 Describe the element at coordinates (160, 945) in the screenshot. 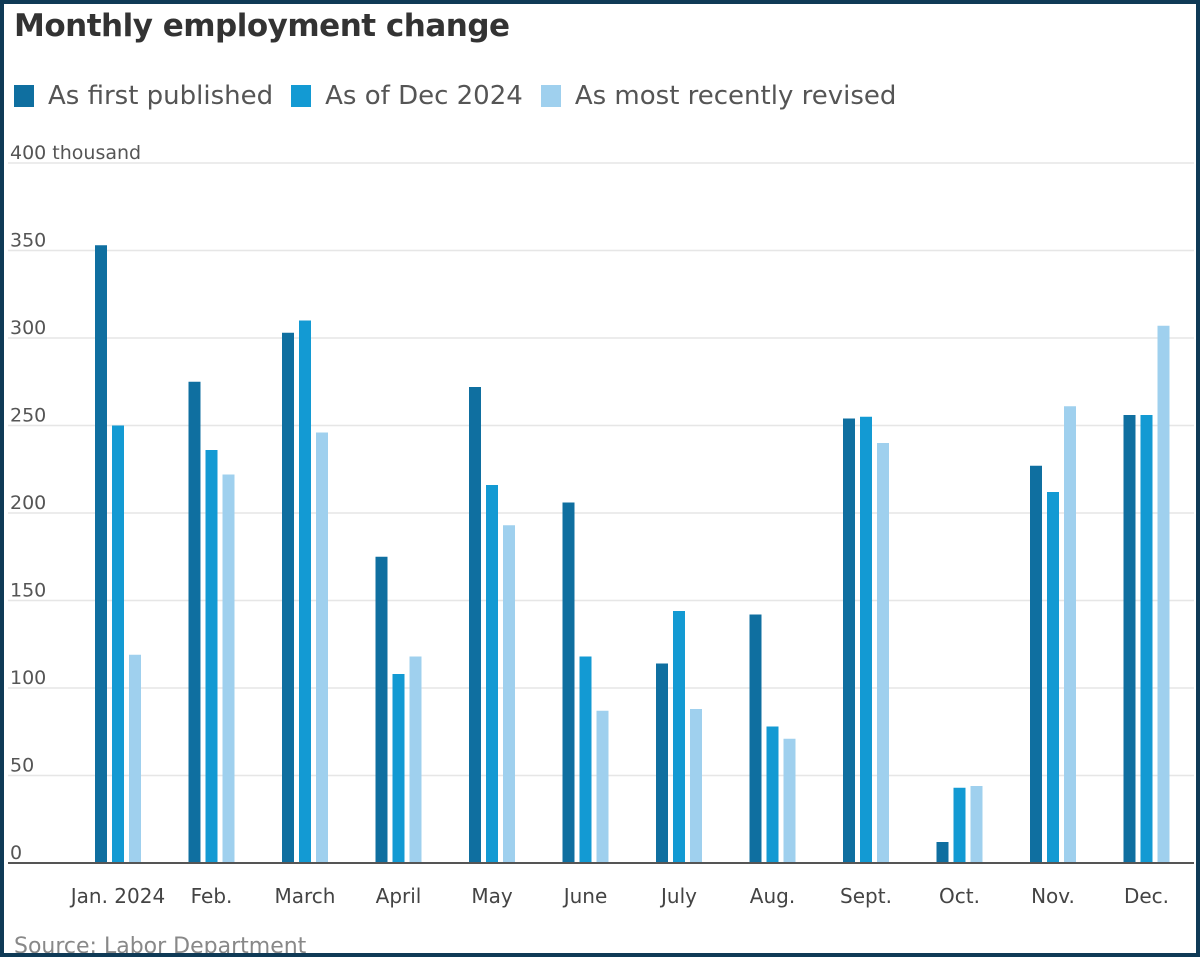

I see `chart-source: Source: Labor Department` at that location.